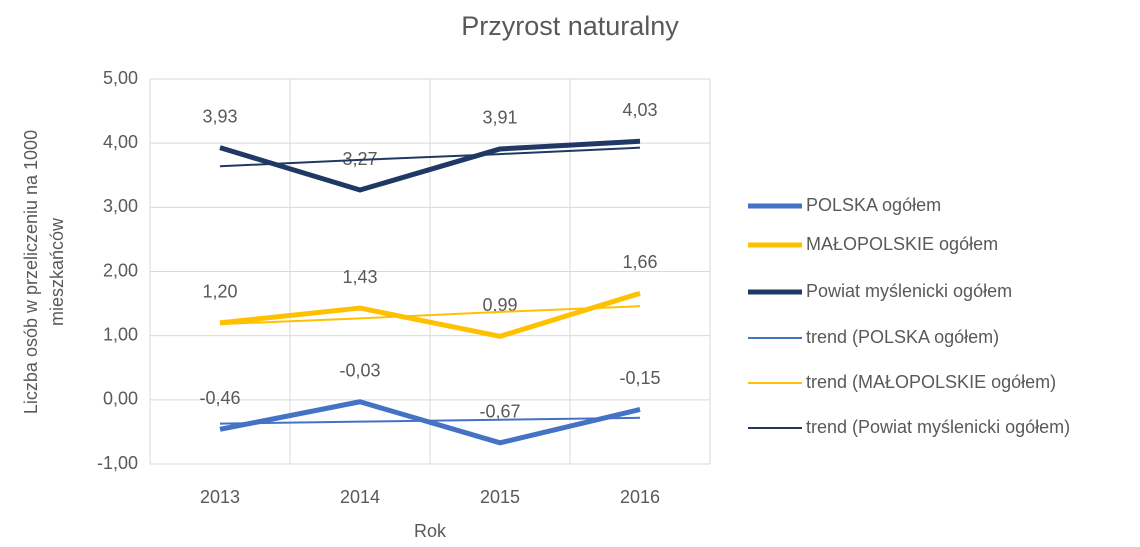 Image resolution: width=1140 pixels, height=547 pixels. What do you see at coordinates (639, 262) in the screenshot?
I see `data-label: 1,66` at bounding box center [639, 262].